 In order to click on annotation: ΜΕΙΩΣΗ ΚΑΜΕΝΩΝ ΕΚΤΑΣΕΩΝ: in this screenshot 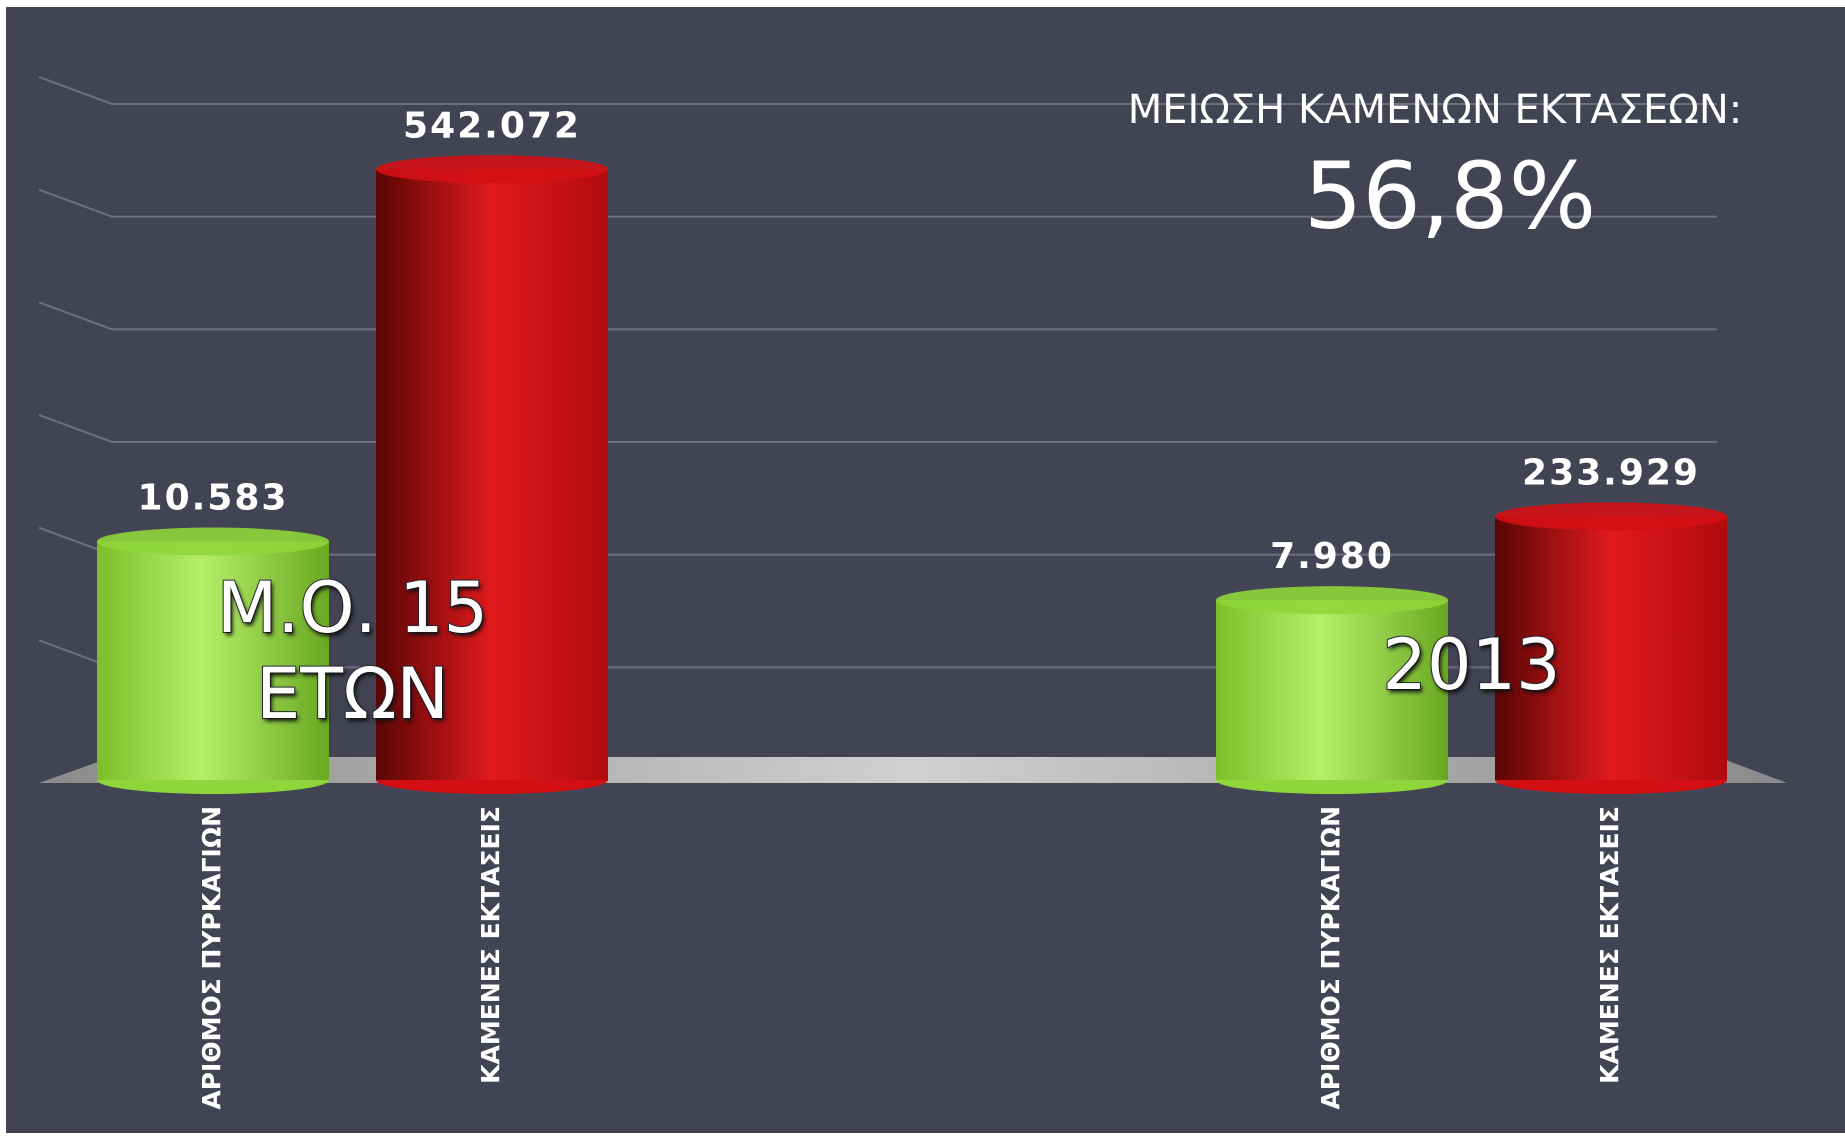, I will do `click(1435, 110)`.